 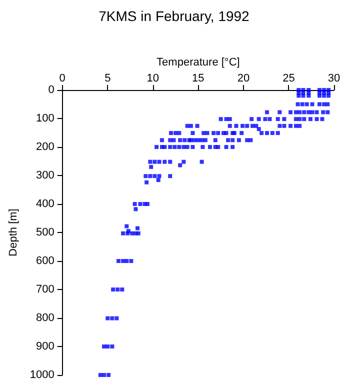 What do you see at coordinates (45, 346) in the screenshot?
I see `y-tick-label: 900` at bounding box center [45, 346].